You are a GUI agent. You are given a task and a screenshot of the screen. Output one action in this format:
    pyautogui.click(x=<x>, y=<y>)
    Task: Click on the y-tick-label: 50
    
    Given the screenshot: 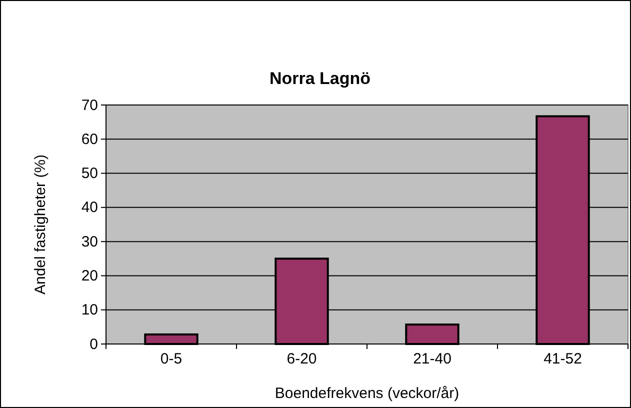 What is the action you would take?
    pyautogui.click(x=89, y=173)
    